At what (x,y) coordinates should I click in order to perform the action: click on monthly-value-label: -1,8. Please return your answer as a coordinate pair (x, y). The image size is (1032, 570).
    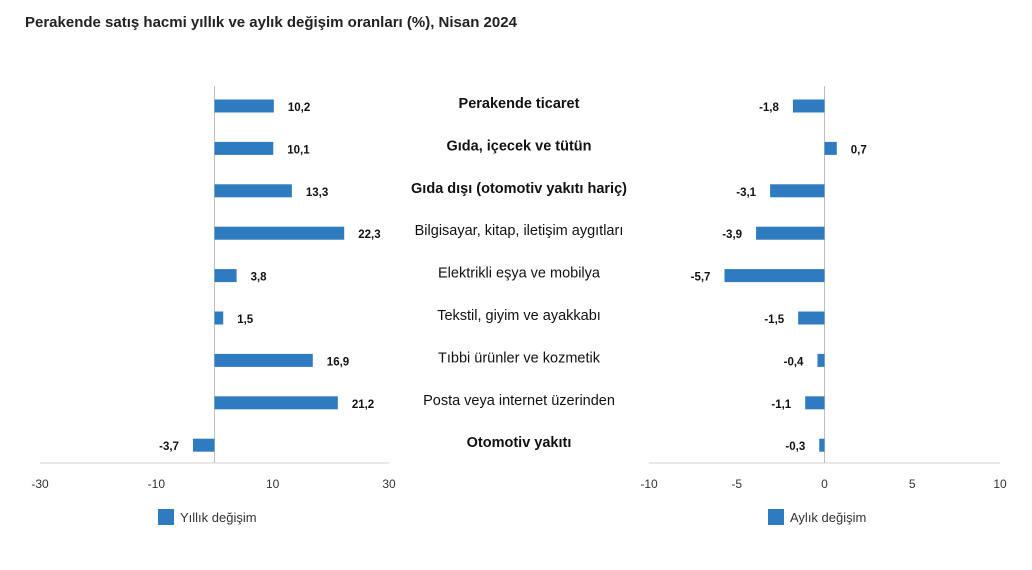
    Looking at the image, I should click on (769, 108).